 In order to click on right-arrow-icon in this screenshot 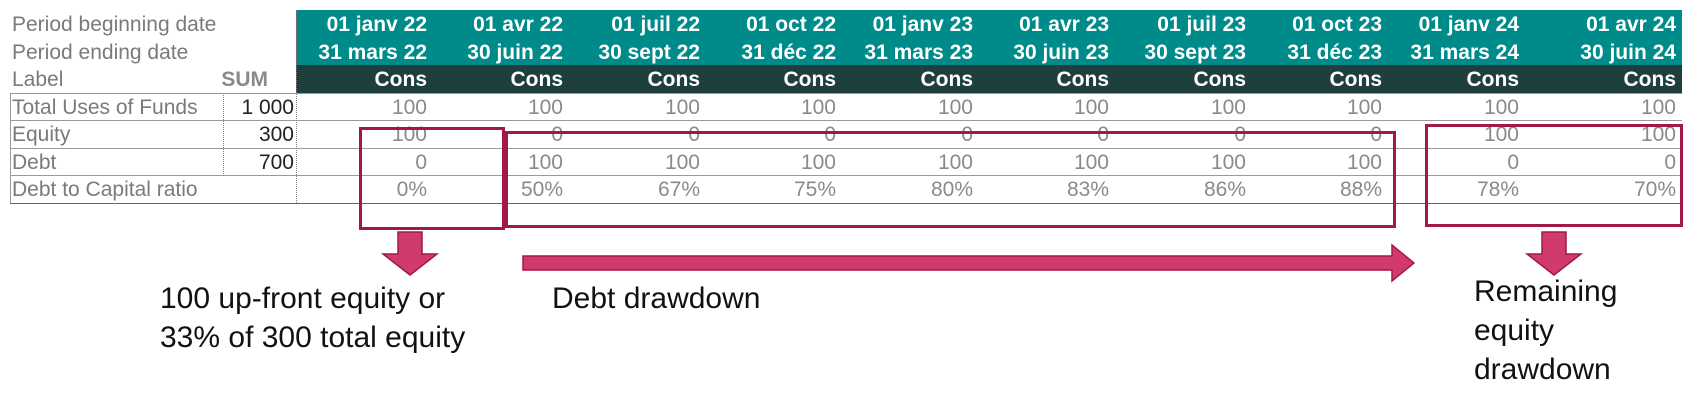, I will do `click(969, 263)`.